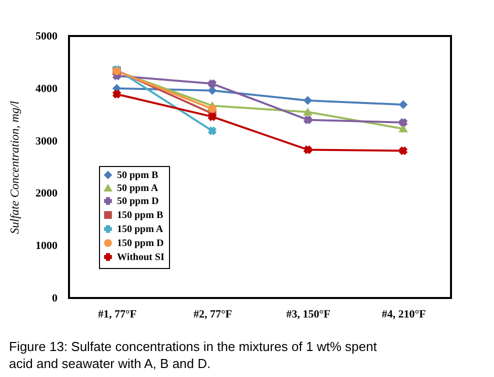  What do you see at coordinates (212, 314) in the screenshot?
I see `x-tick-label: #2, 77°F` at bounding box center [212, 314].